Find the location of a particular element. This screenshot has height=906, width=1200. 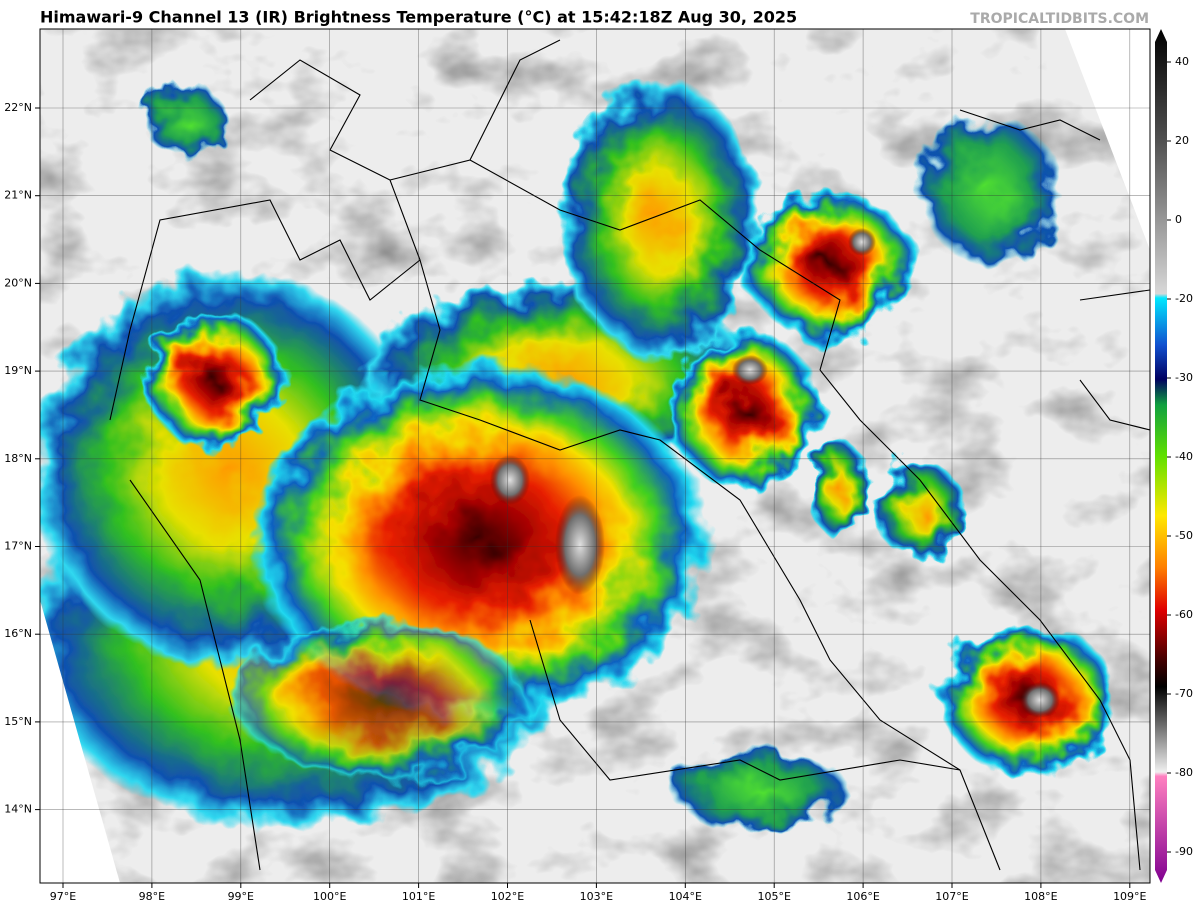

longitude-label: 105°E is located at coordinates (773, 896).